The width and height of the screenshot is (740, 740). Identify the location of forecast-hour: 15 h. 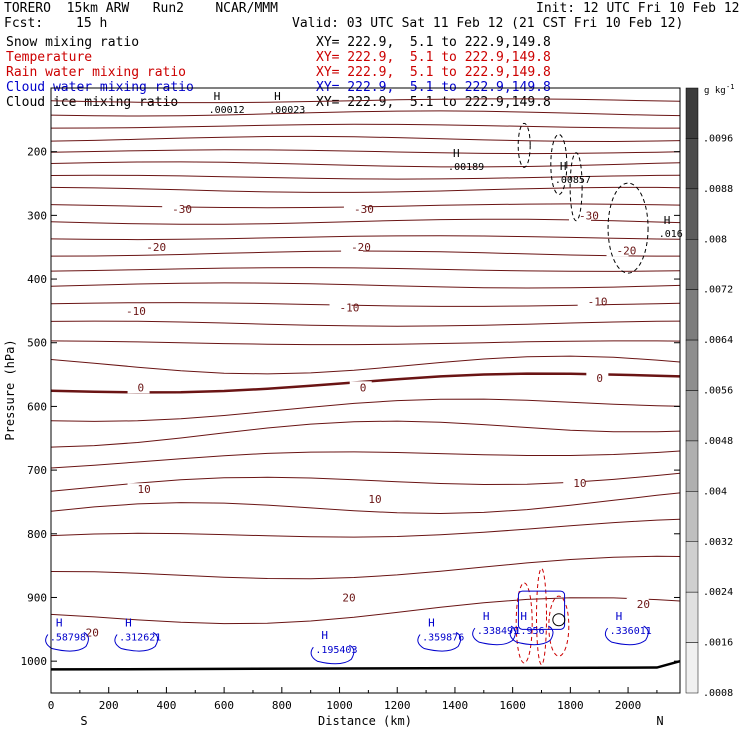
(92, 23).